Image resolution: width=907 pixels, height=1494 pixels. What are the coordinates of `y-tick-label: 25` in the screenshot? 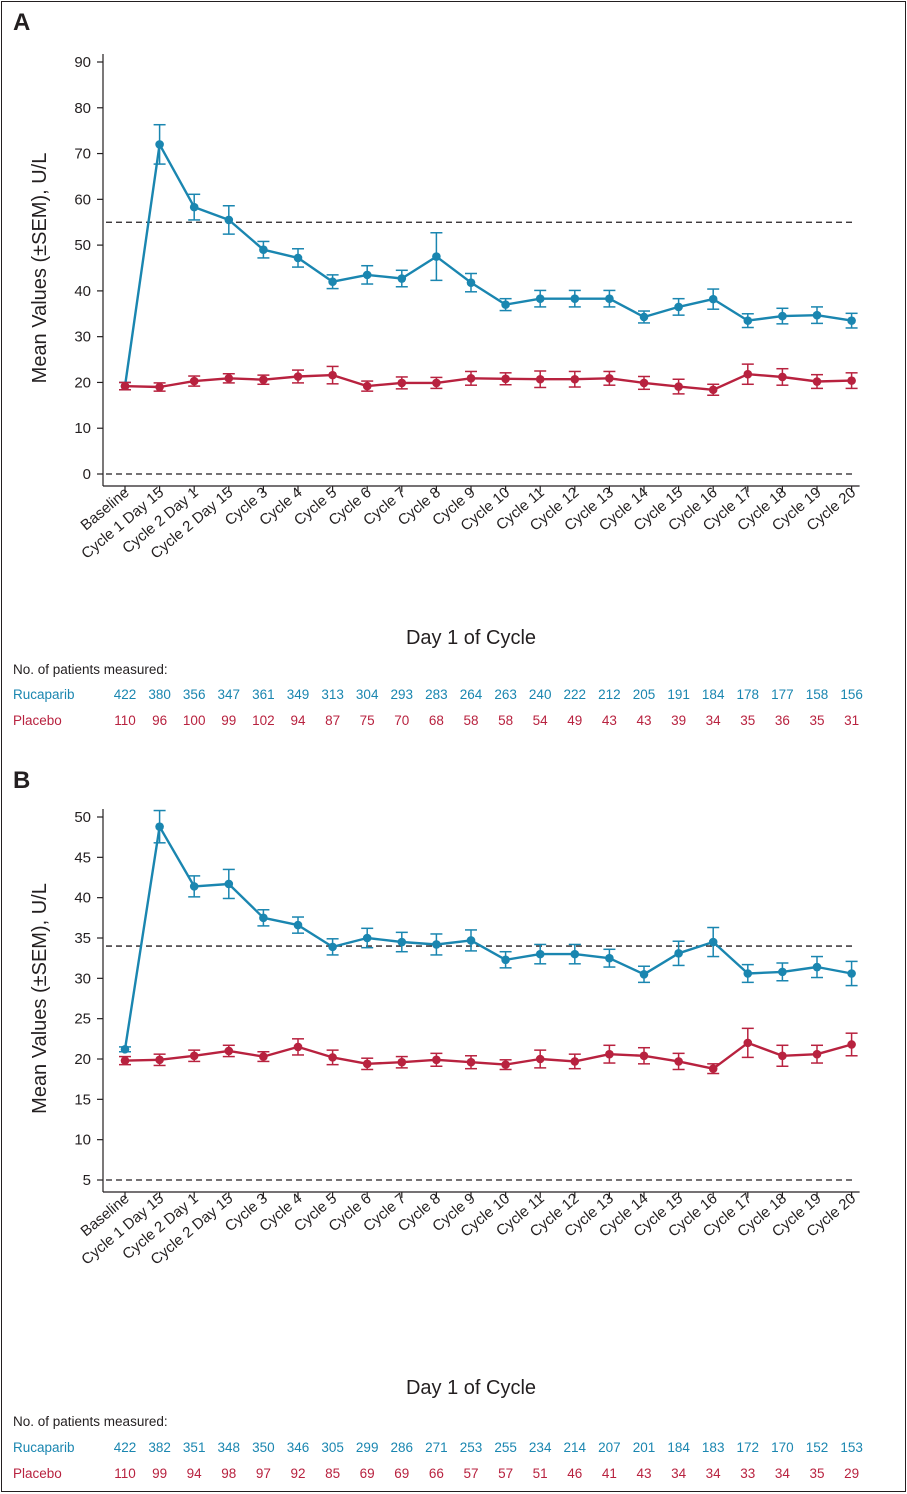 It's located at (82, 1019).